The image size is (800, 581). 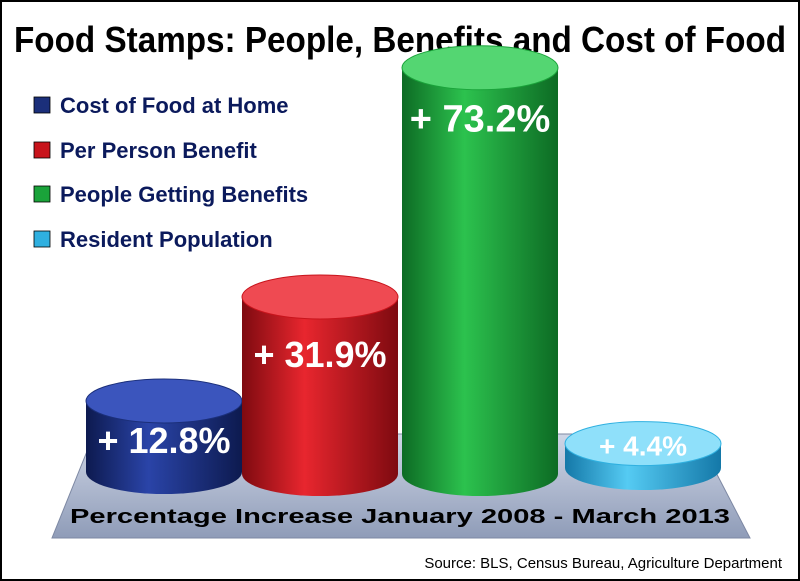 I want to click on legend-item-resident-population: Resident Population, so click(x=153, y=239).